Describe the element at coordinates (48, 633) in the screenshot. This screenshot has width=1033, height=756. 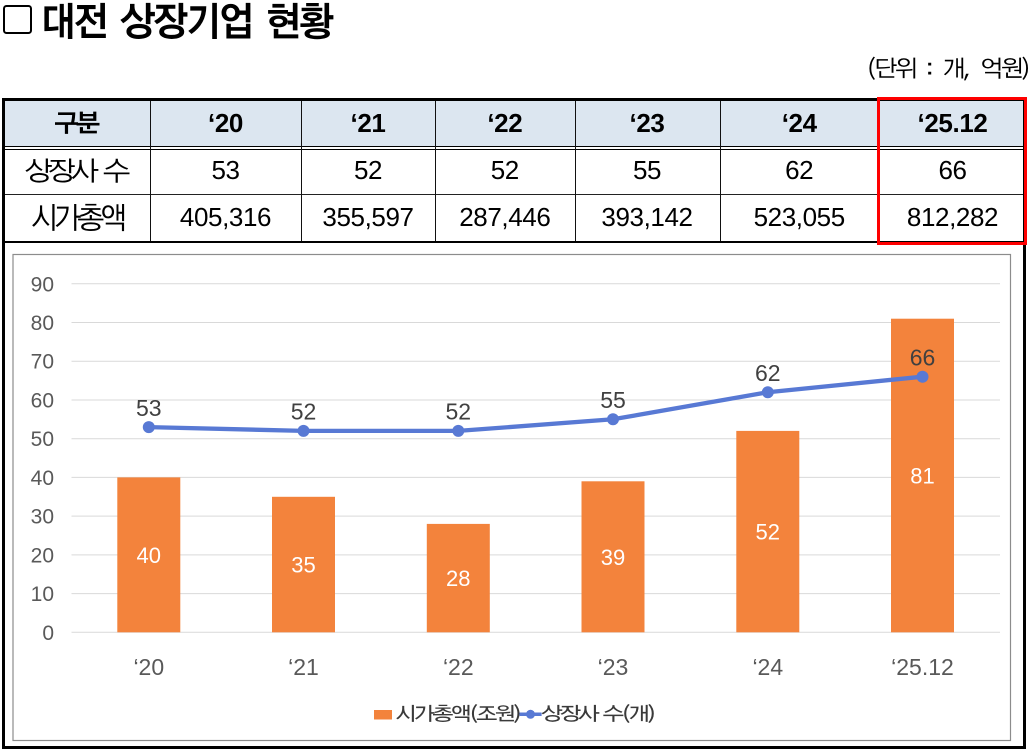
I see `svg-text: 0` at that location.